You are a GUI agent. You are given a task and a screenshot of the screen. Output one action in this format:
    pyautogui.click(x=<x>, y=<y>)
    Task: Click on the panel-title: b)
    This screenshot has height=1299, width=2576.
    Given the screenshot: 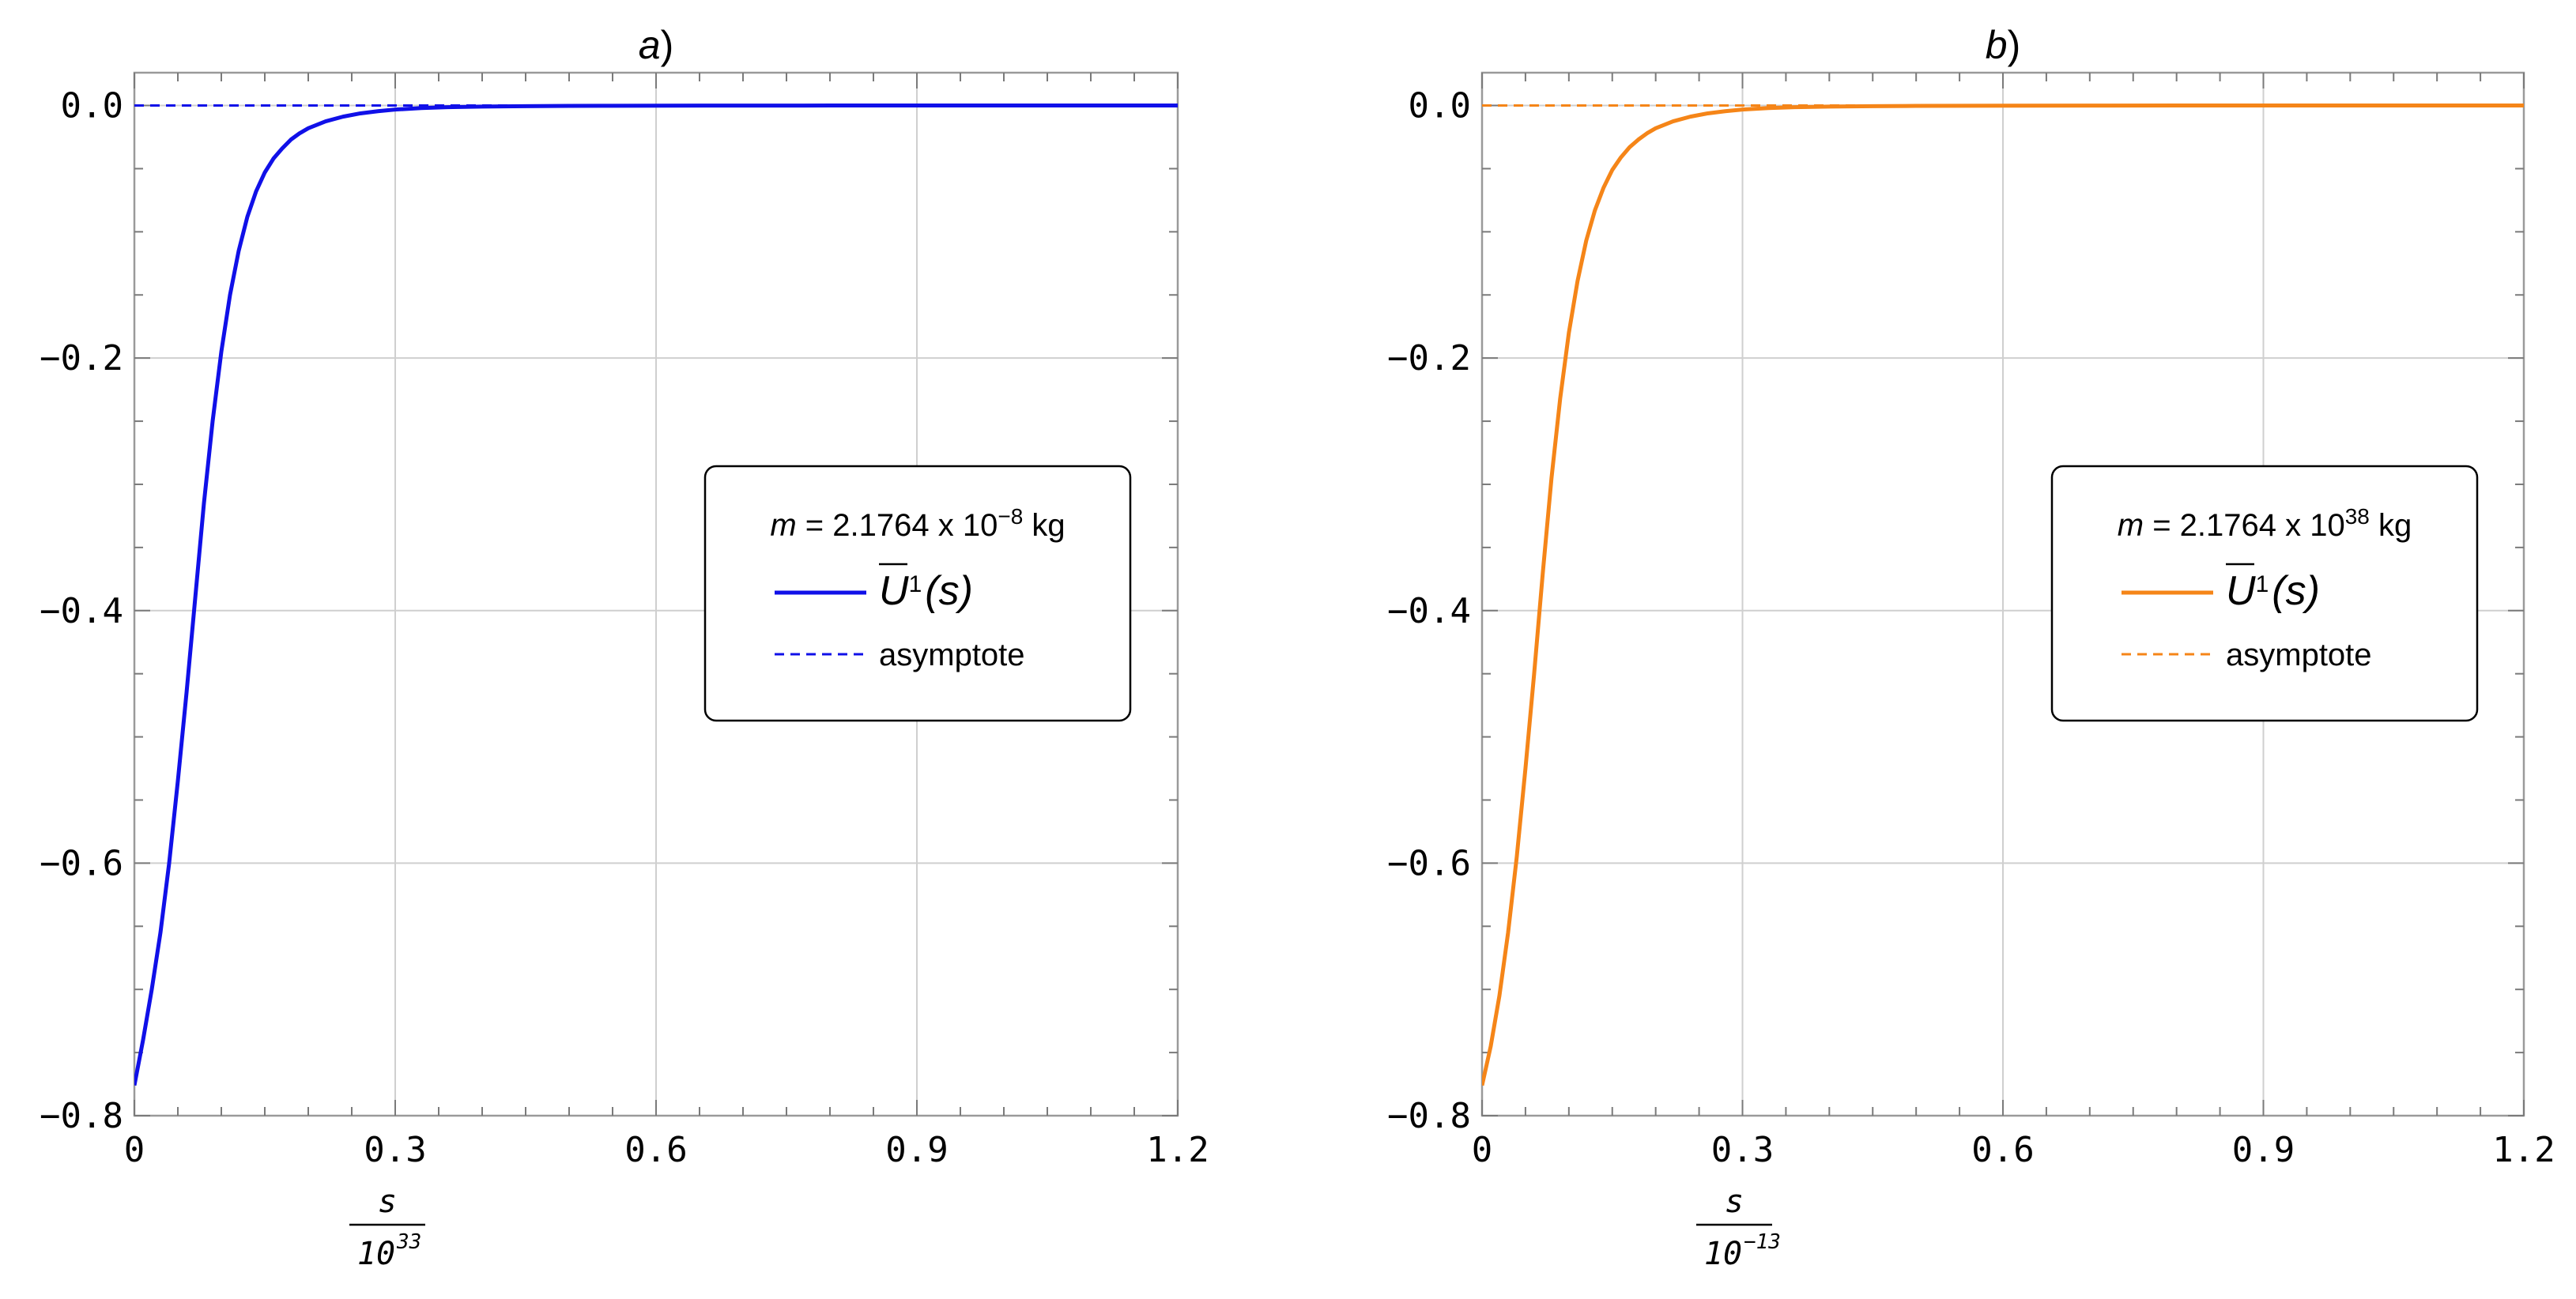 What is the action you would take?
    pyautogui.click(x=2003, y=45)
    